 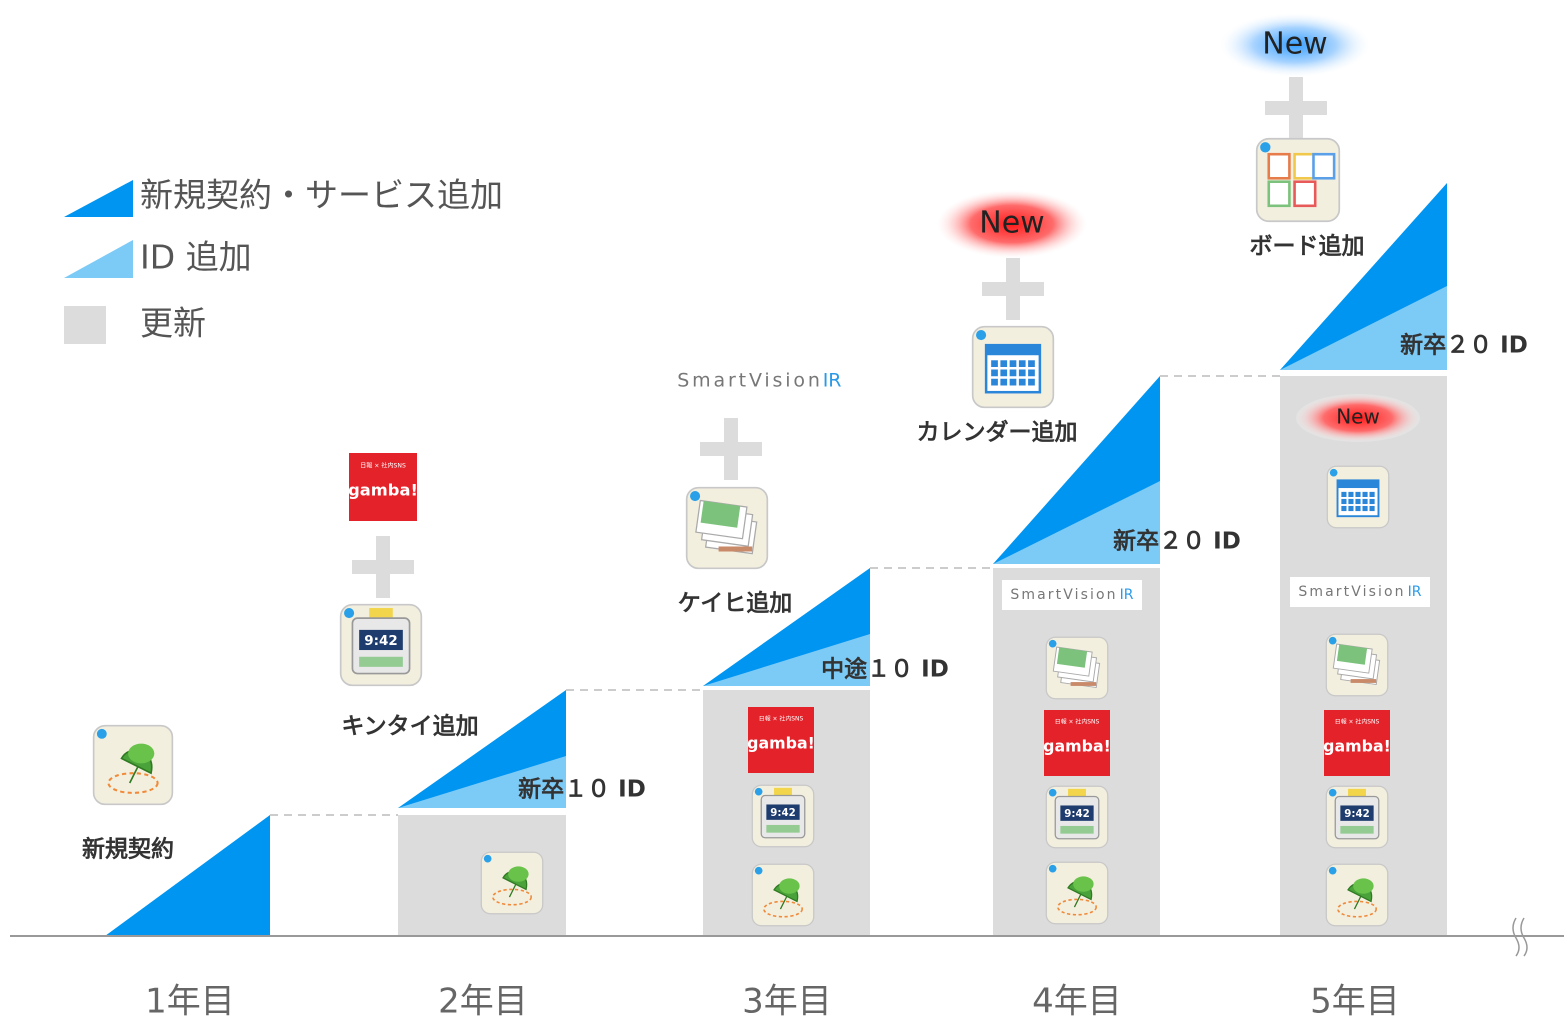 I want to click on step-label: ケイヒ追加, so click(x=735, y=603).